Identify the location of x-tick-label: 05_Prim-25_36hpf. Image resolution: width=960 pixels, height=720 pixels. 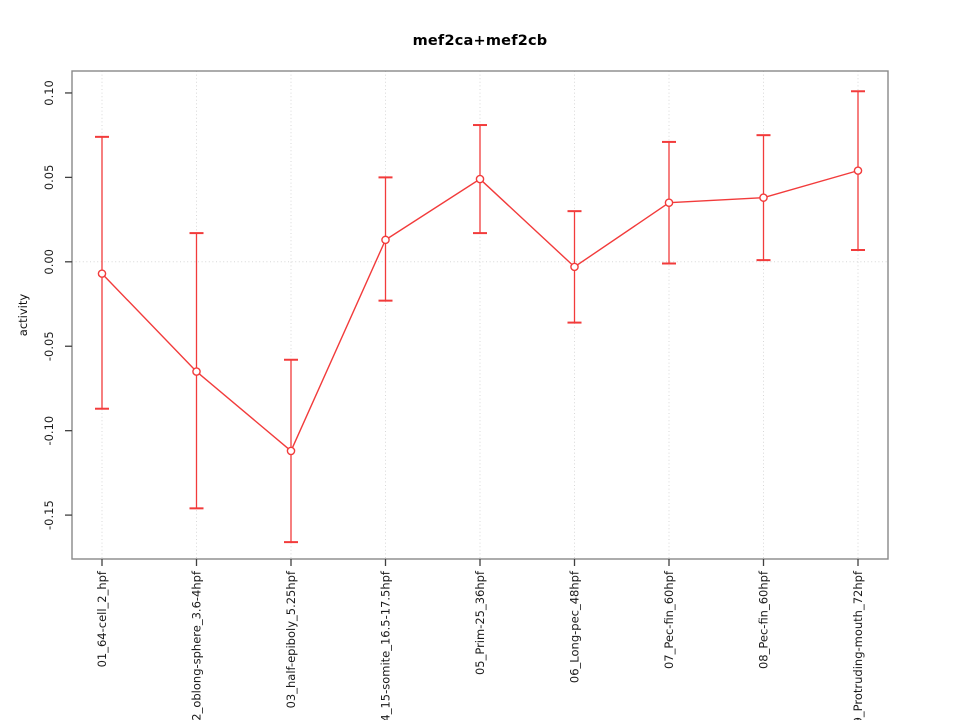
(480, 622).